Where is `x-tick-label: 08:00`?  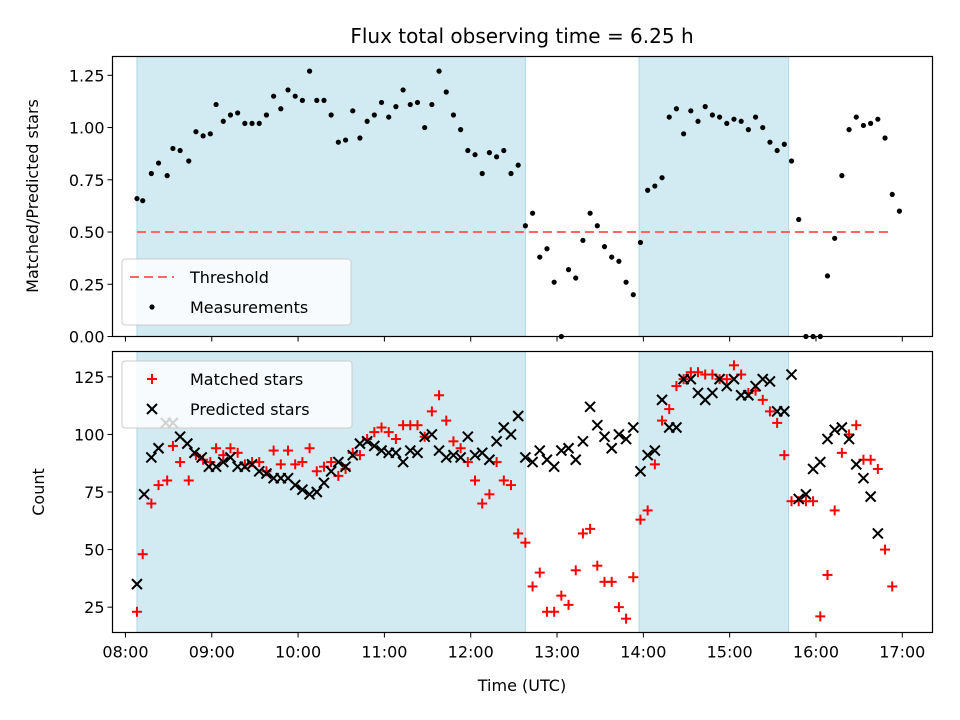
x-tick-label: 08:00 is located at coordinates (125, 652).